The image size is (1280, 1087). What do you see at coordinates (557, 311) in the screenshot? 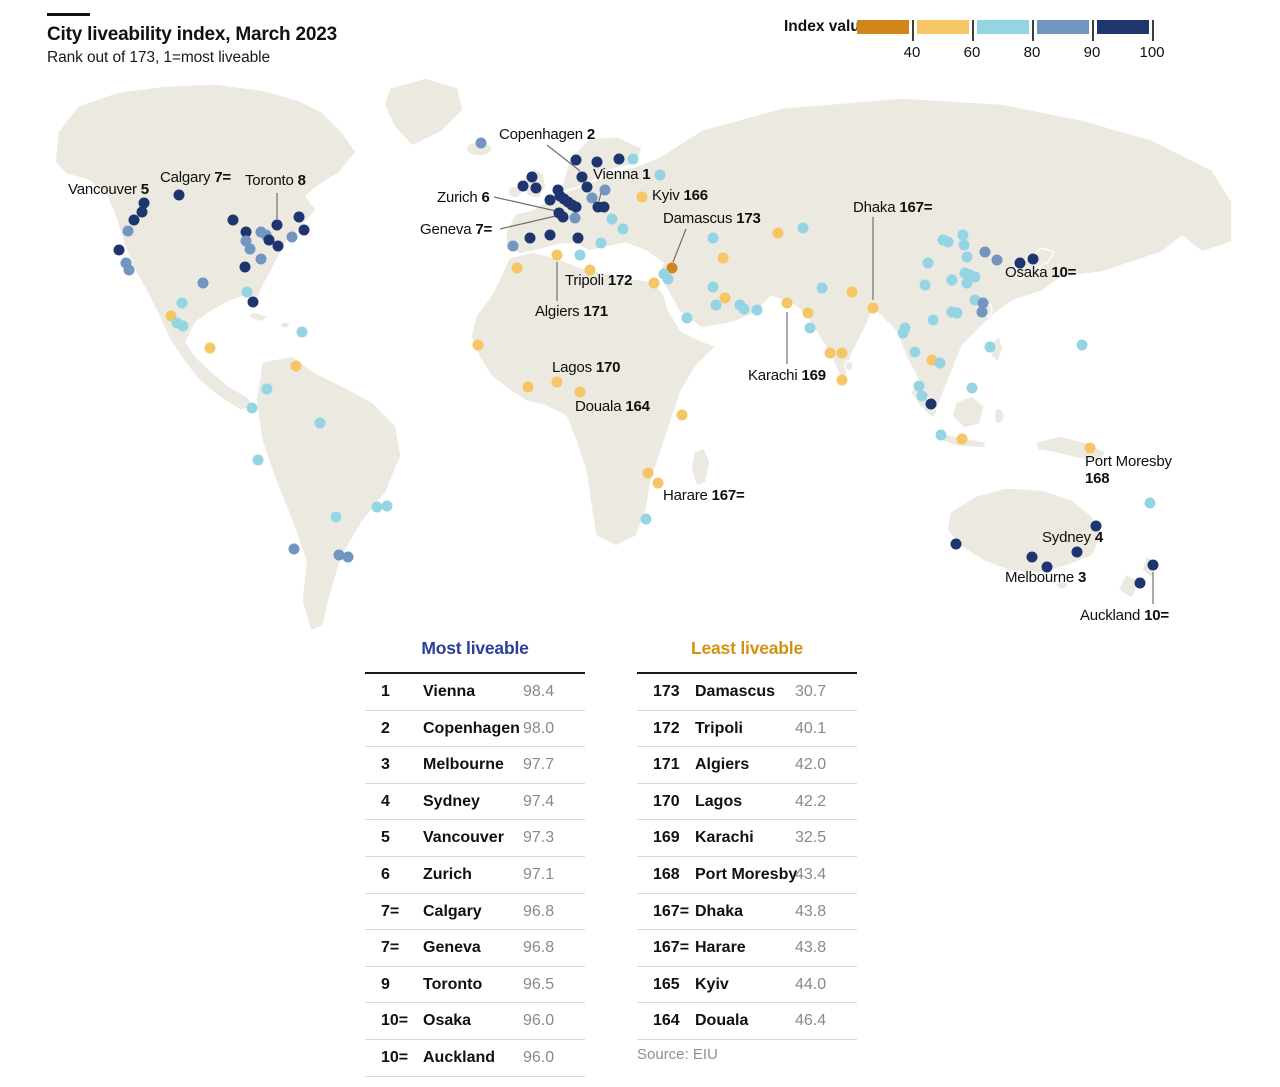
I see `map-city-name: Algiers` at bounding box center [557, 311].